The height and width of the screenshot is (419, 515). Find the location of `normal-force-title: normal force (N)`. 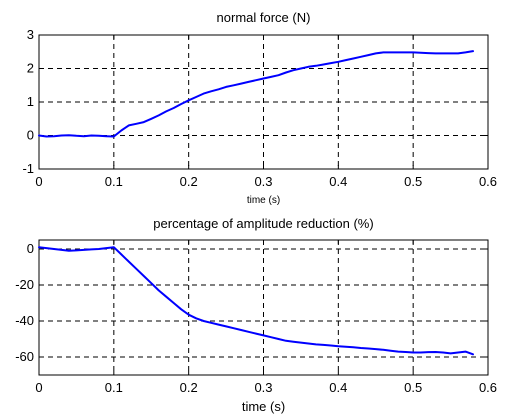

normal-force-title: normal force (N) is located at coordinates (264, 17).